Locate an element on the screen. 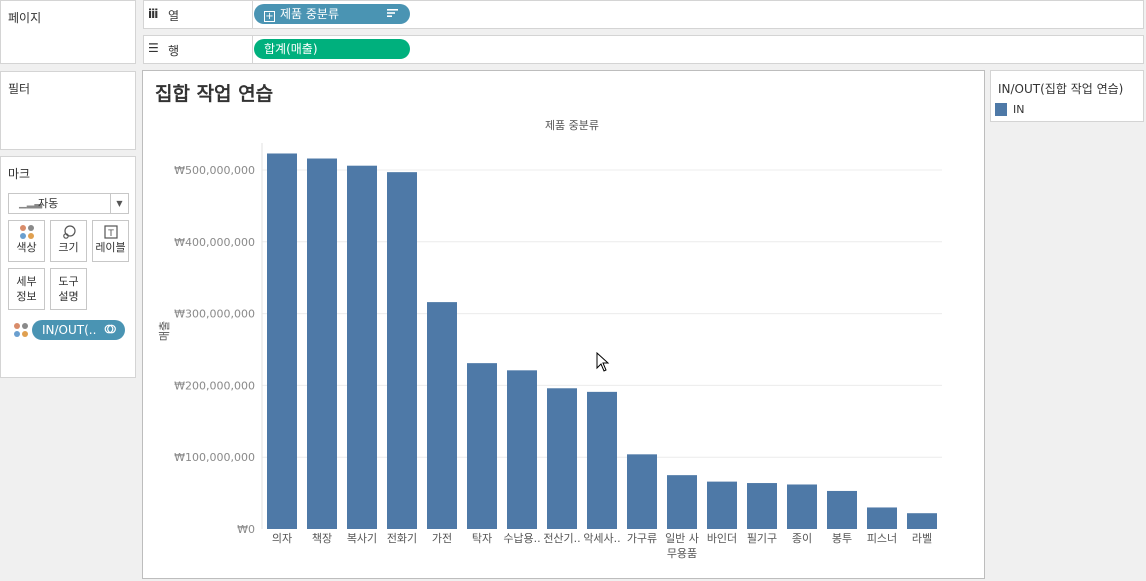 This screenshot has width=1146, height=581. label-button-label: 레이블 is located at coordinates (110, 247).